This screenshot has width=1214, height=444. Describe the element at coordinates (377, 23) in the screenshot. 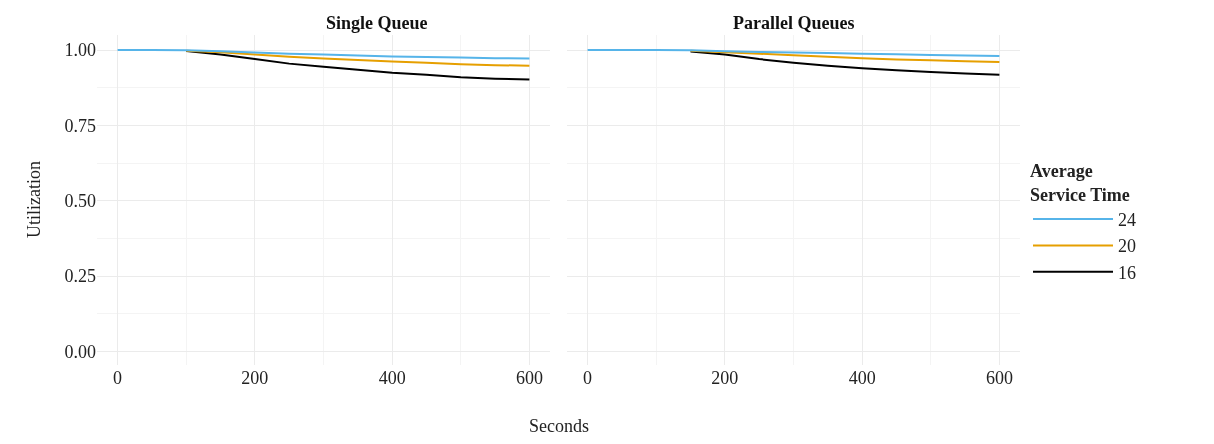

I see `chart-title: Single Queue` at that location.